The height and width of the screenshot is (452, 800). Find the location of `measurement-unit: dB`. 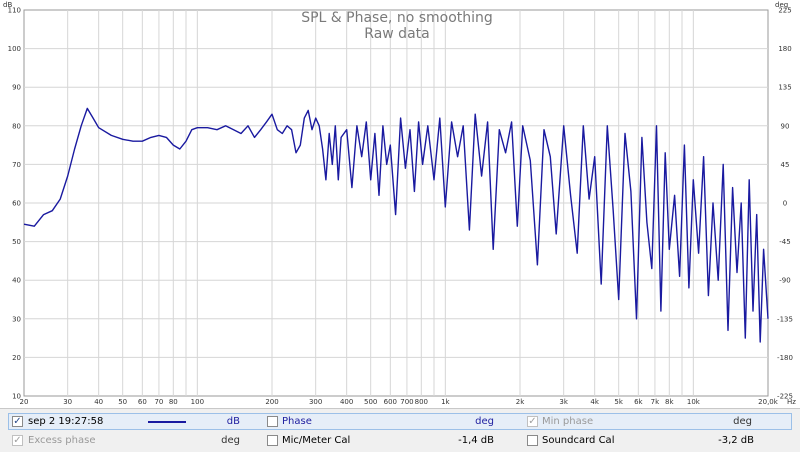

measurement-unit: dB is located at coordinates (233, 421).